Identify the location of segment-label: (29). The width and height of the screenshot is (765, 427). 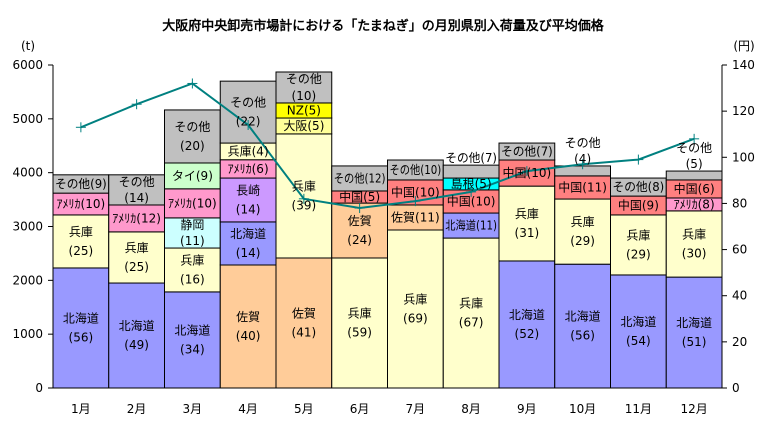
(638, 254).